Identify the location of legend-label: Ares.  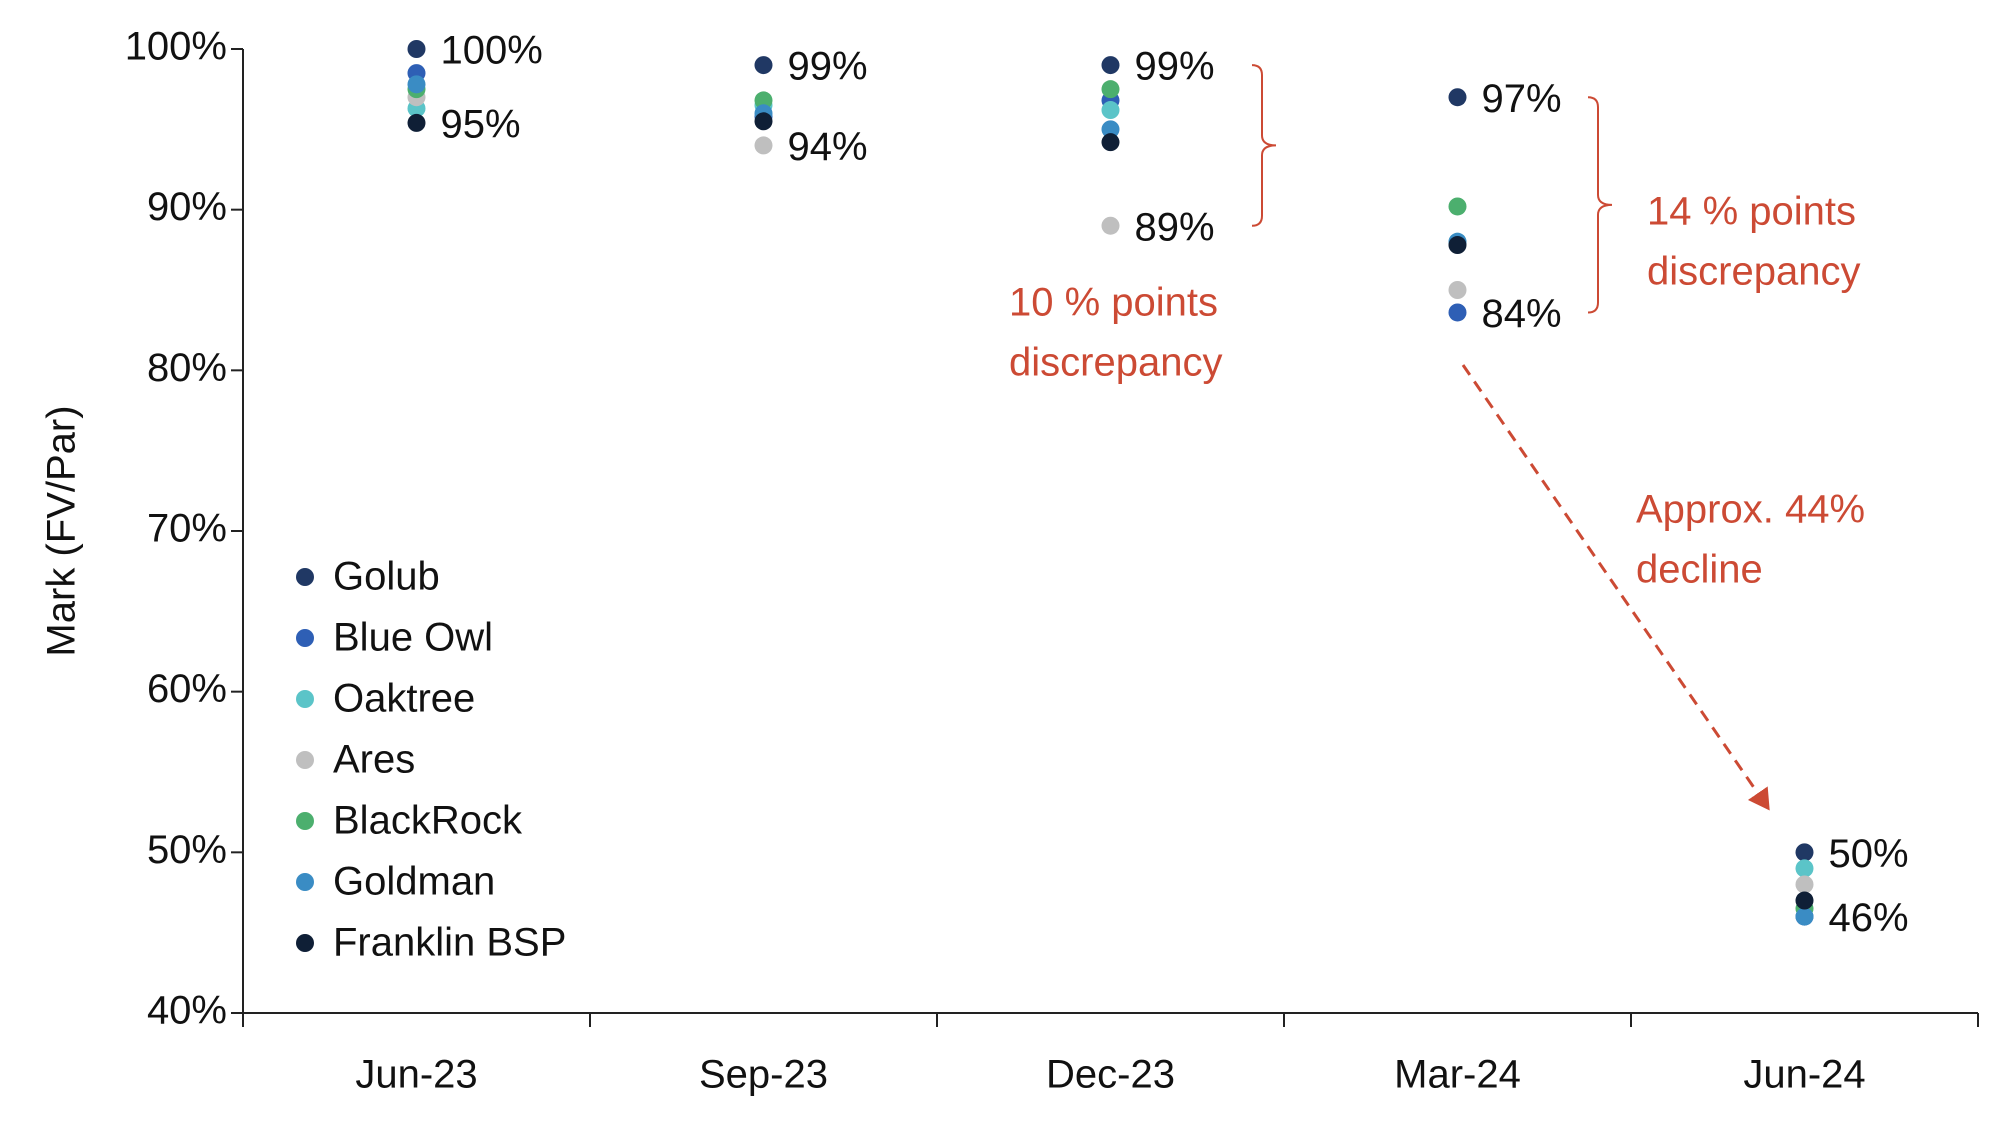
(374, 760).